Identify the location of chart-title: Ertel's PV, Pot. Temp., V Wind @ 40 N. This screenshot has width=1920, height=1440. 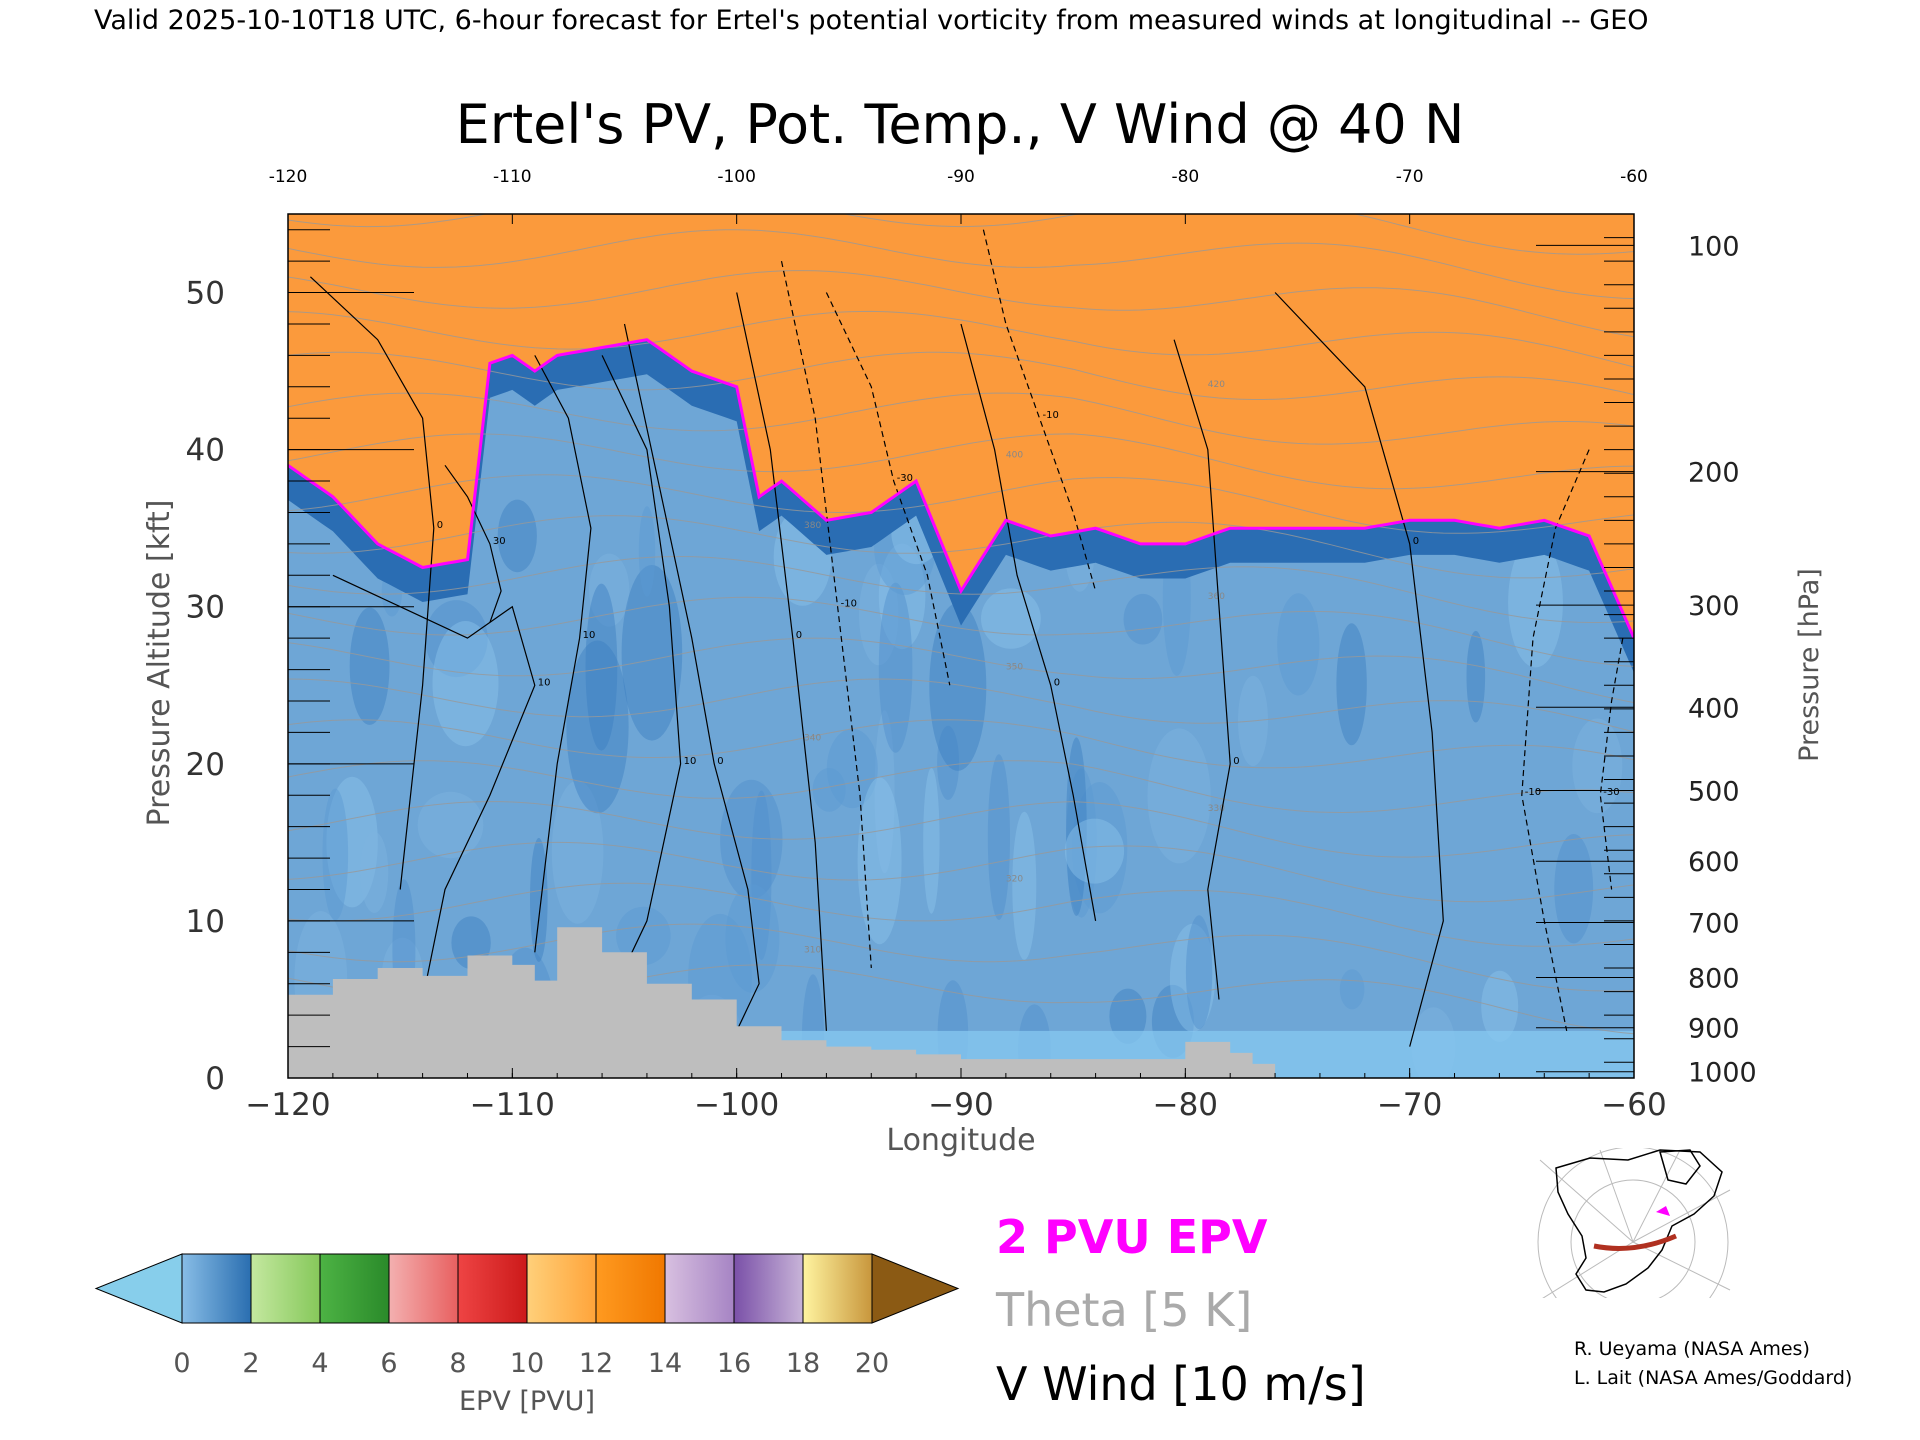
(960, 124).